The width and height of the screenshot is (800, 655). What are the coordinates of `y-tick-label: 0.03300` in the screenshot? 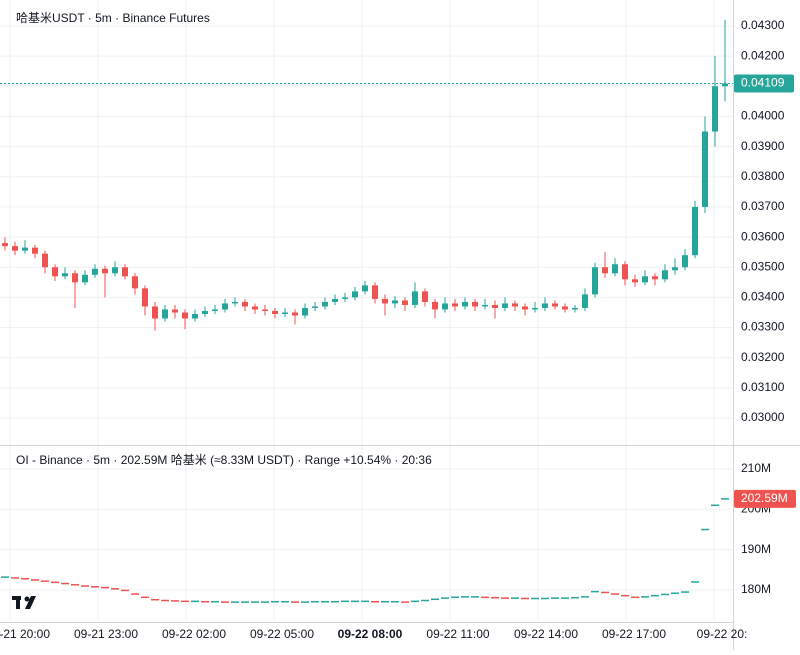 It's located at (763, 327).